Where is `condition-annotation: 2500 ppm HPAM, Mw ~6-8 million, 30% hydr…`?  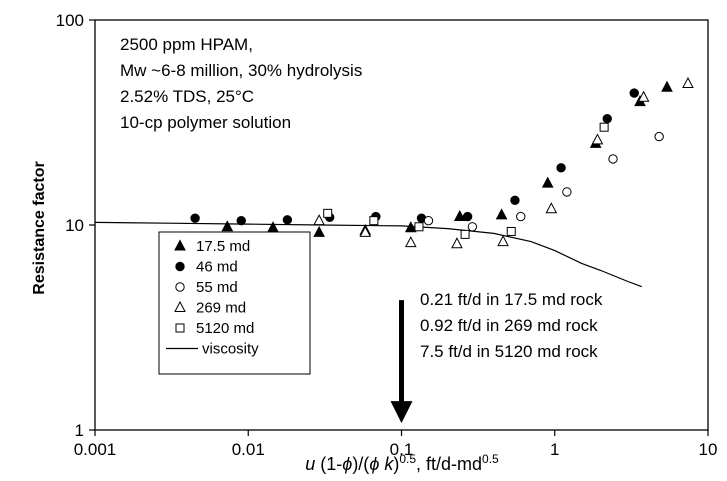
condition-annotation: 2500 ppm HPAM, Mw ~6-8 million, 30% hydr… is located at coordinates (241, 83).